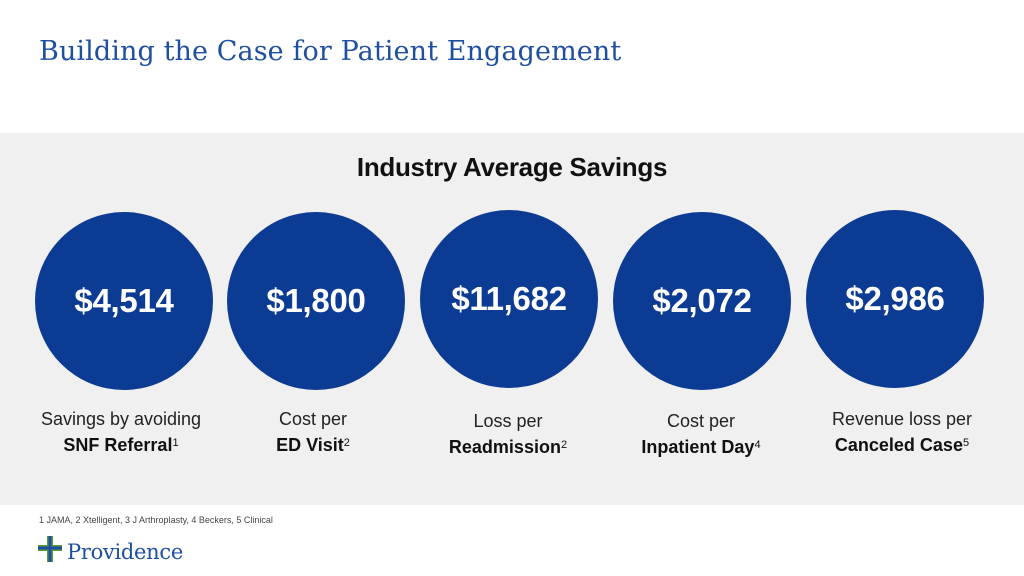 The image size is (1024, 576). I want to click on caption-line2: ED Visit2, so click(313, 445).